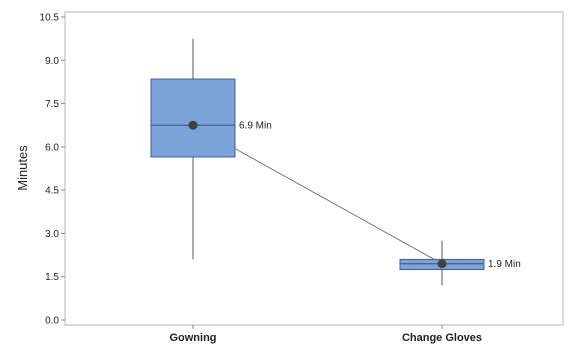 This screenshot has width=568, height=345. Describe the element at coordinates (504, 264) in the screenshot. I see `mean-data-label: 1.9 Min` at that location.